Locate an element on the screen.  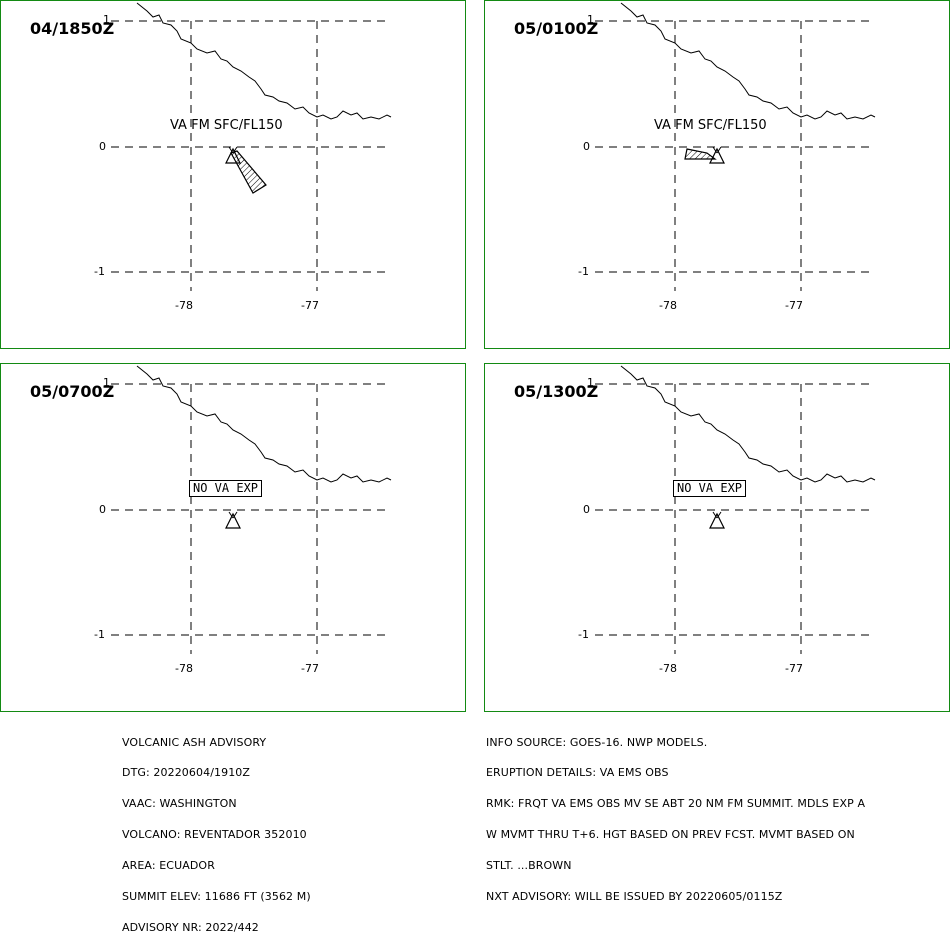
advisory-eruption-details: ERUPTION DETAILS: VA EMS OBS is located at coordinates (577, 773).